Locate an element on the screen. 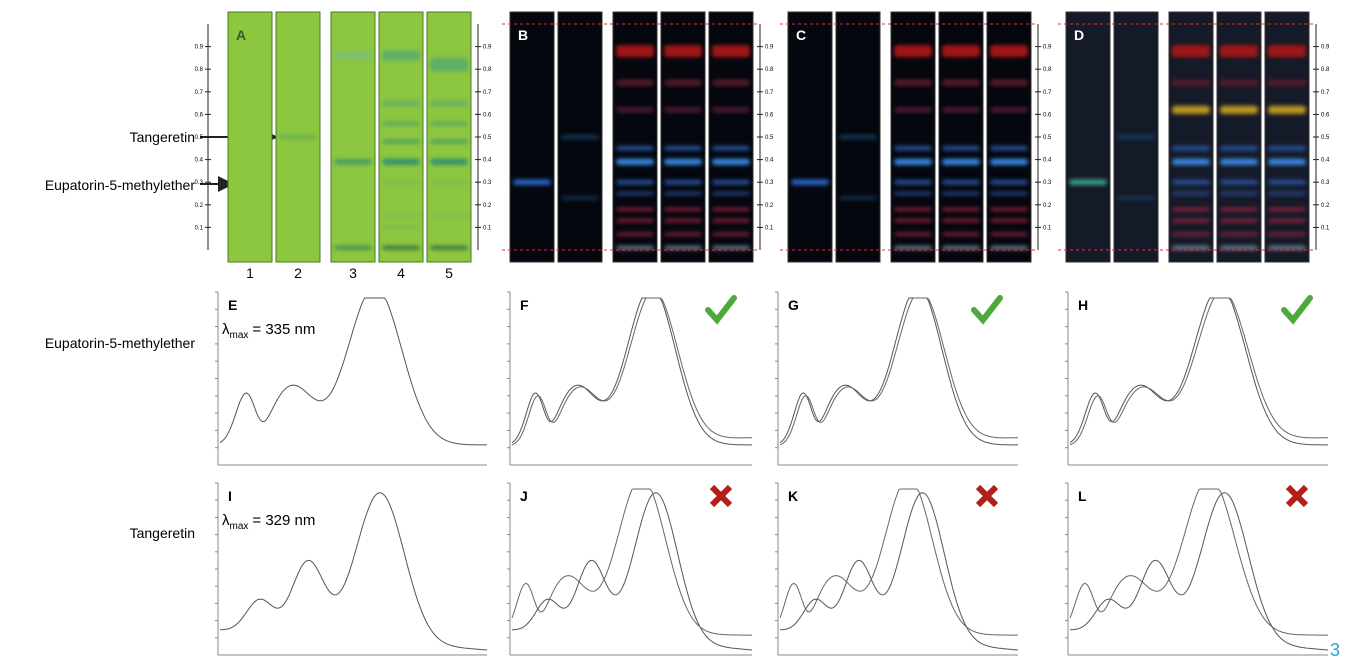  lambda-value: = 335 nm is located at coordinates (283, 329).